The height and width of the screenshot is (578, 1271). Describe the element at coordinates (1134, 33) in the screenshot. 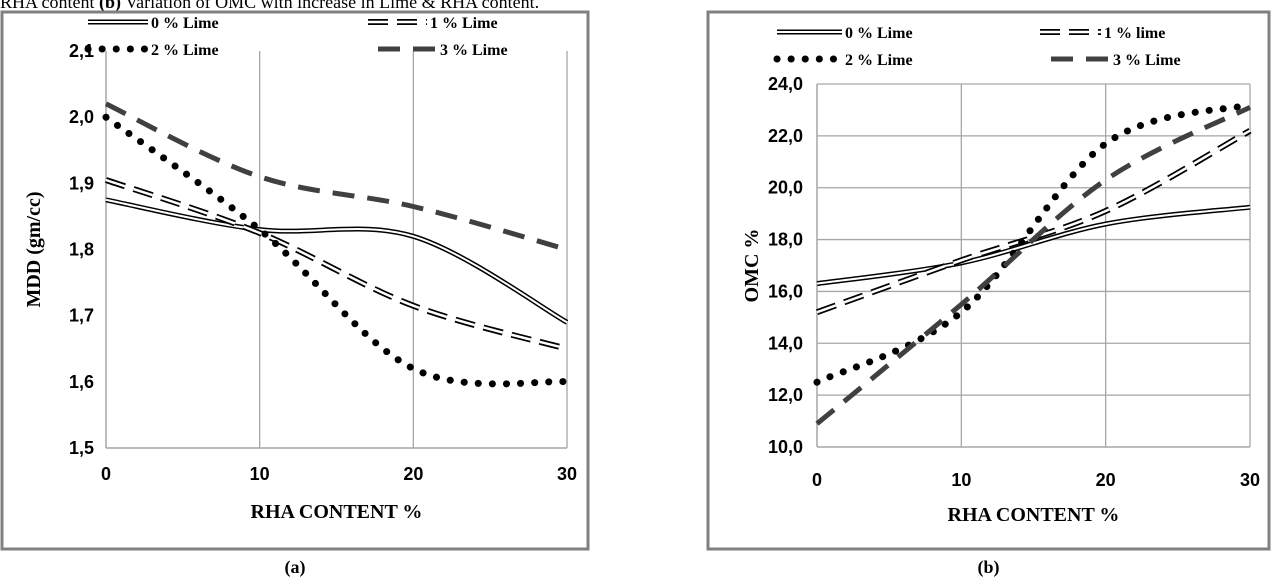

I see `legend-label: 1 % lime` at that location.